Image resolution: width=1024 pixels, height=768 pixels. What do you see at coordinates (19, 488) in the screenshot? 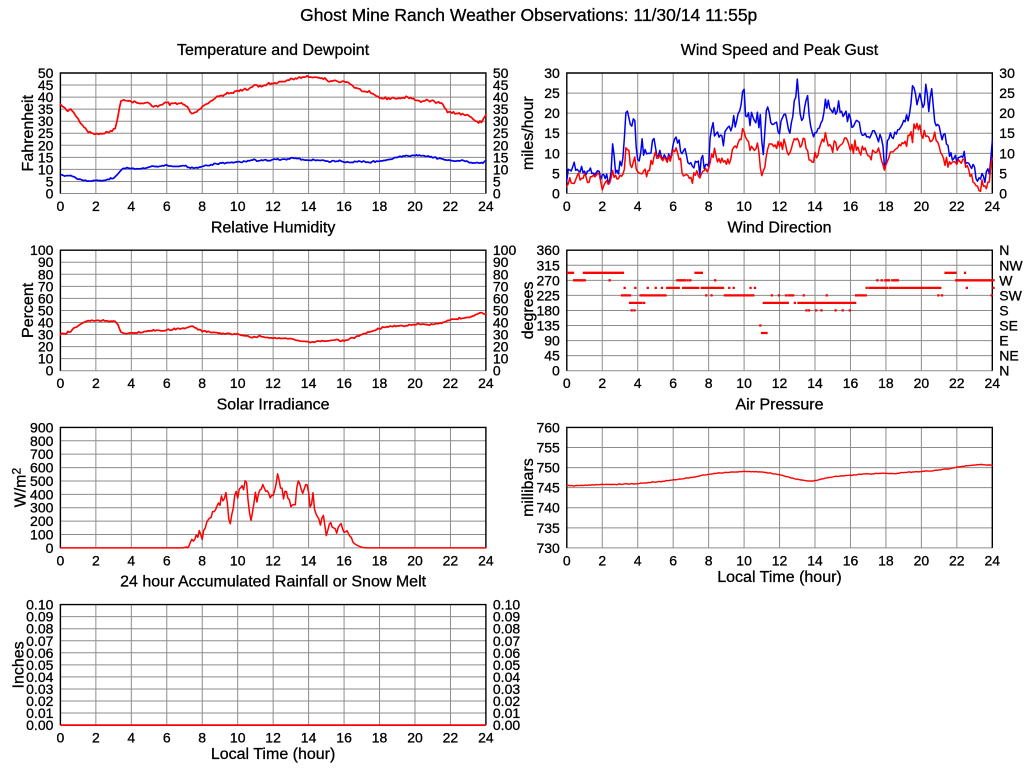
I see `svg-text: W/m2` at bounding box center [19, 488].